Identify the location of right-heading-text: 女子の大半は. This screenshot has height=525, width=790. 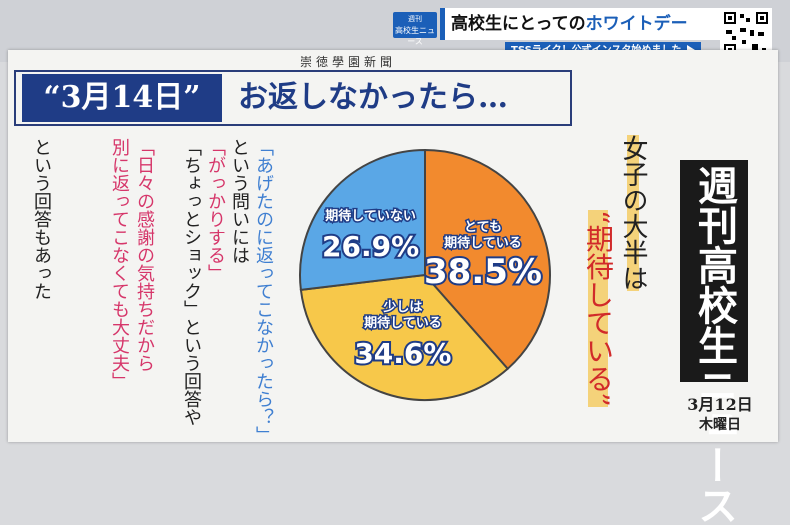
(633, 213).